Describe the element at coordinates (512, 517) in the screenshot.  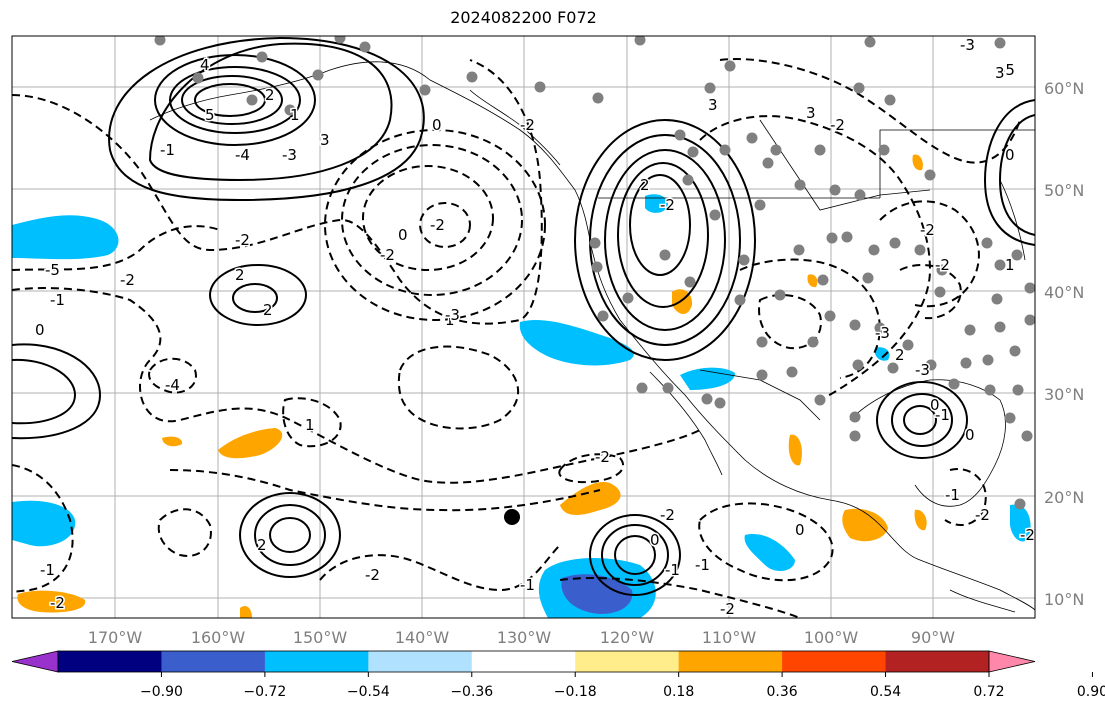
I see `storm-center-marker` at that location.